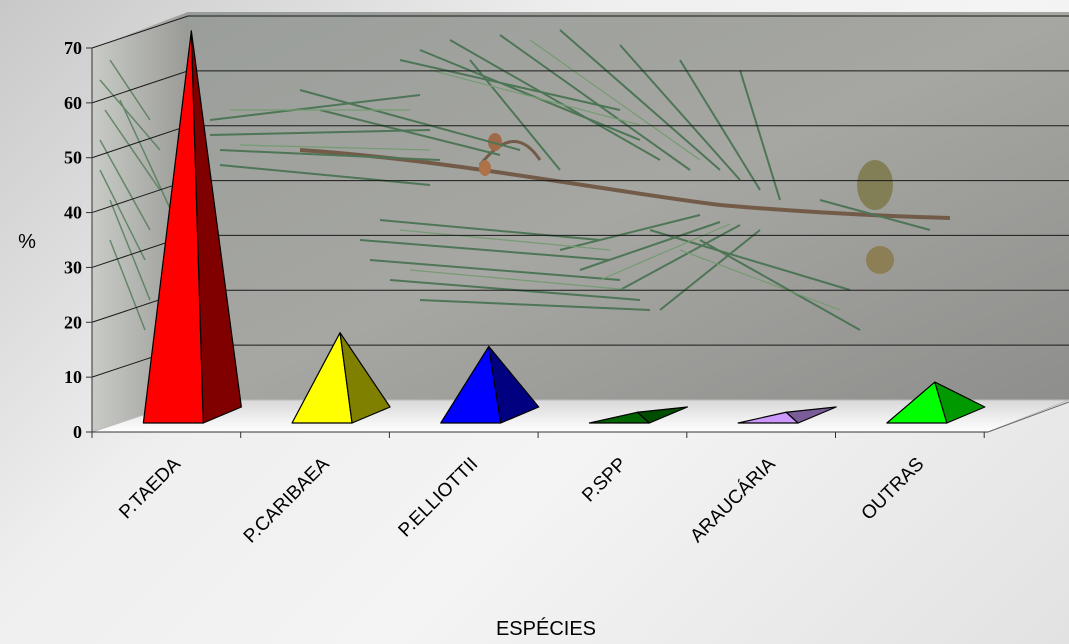  Describe the element at coordinates (893, 489) in the screenshot. I see `x-tick-label: OUTRAS` at that location.